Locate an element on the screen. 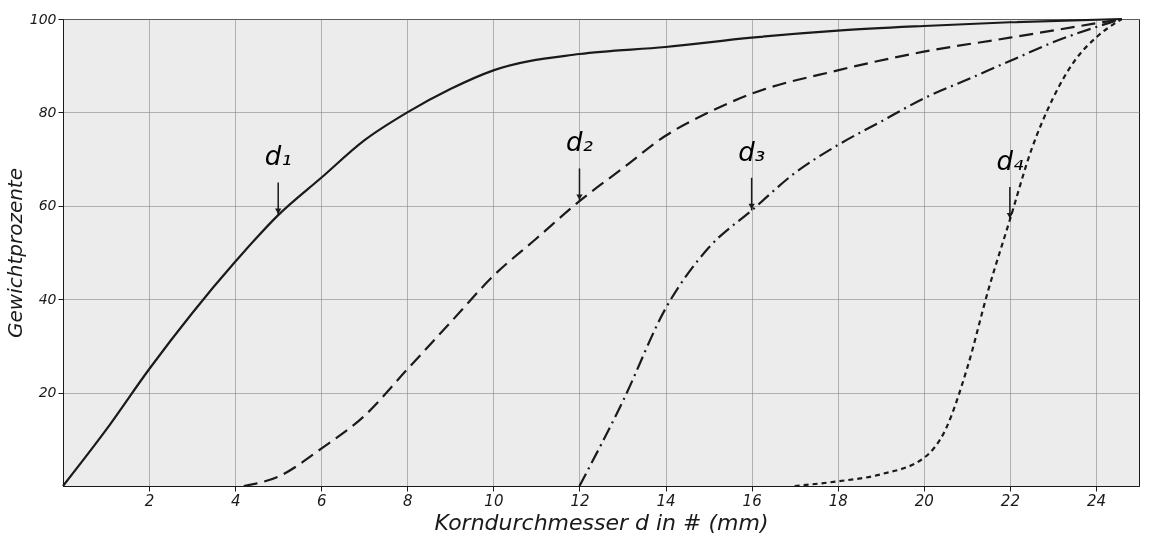  x-axis-title: Korndurchmesser d in # (mm) is located at coordinates (601, 522).